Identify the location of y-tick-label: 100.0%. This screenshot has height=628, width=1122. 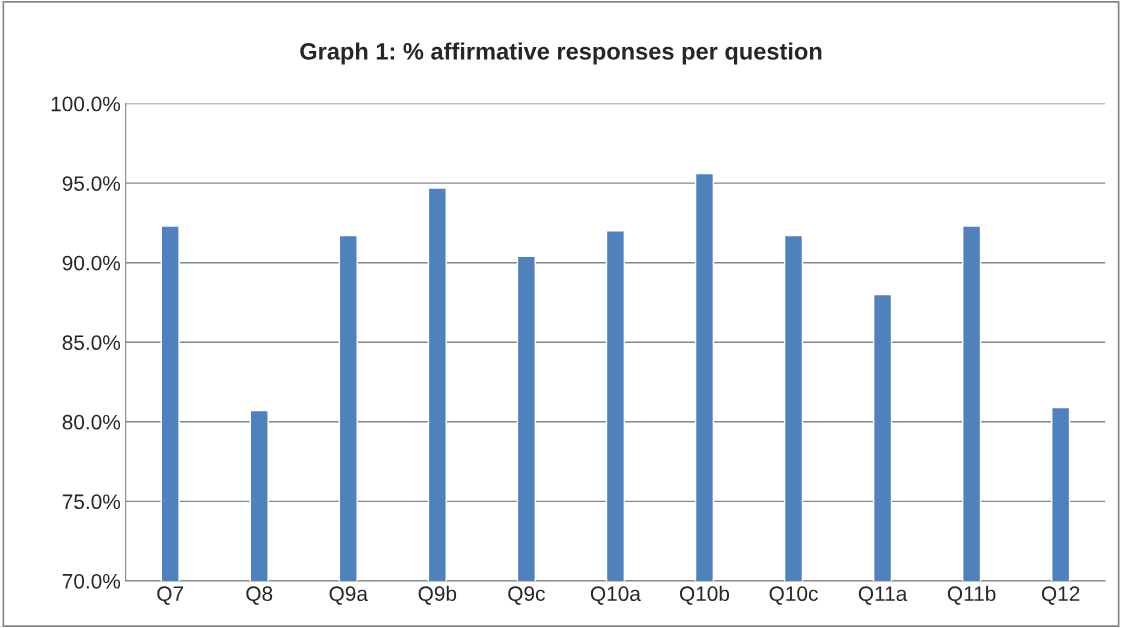
(86, 104).